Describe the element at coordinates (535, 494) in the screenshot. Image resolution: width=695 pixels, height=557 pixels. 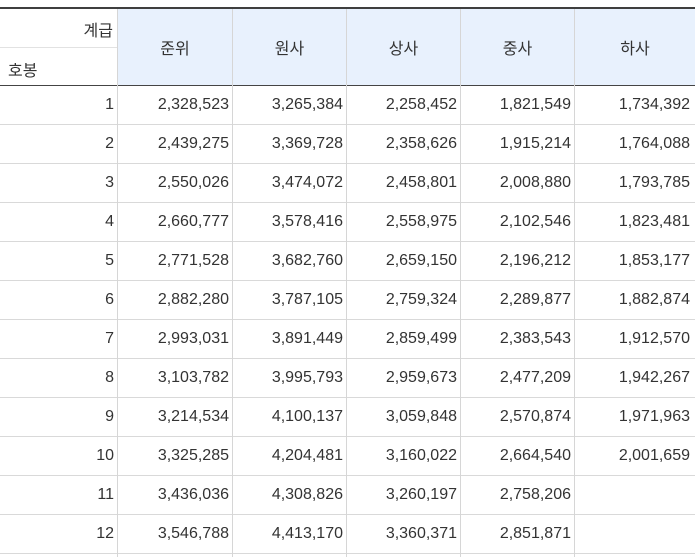
I see `salary-cell: 2,758,206` at that location.